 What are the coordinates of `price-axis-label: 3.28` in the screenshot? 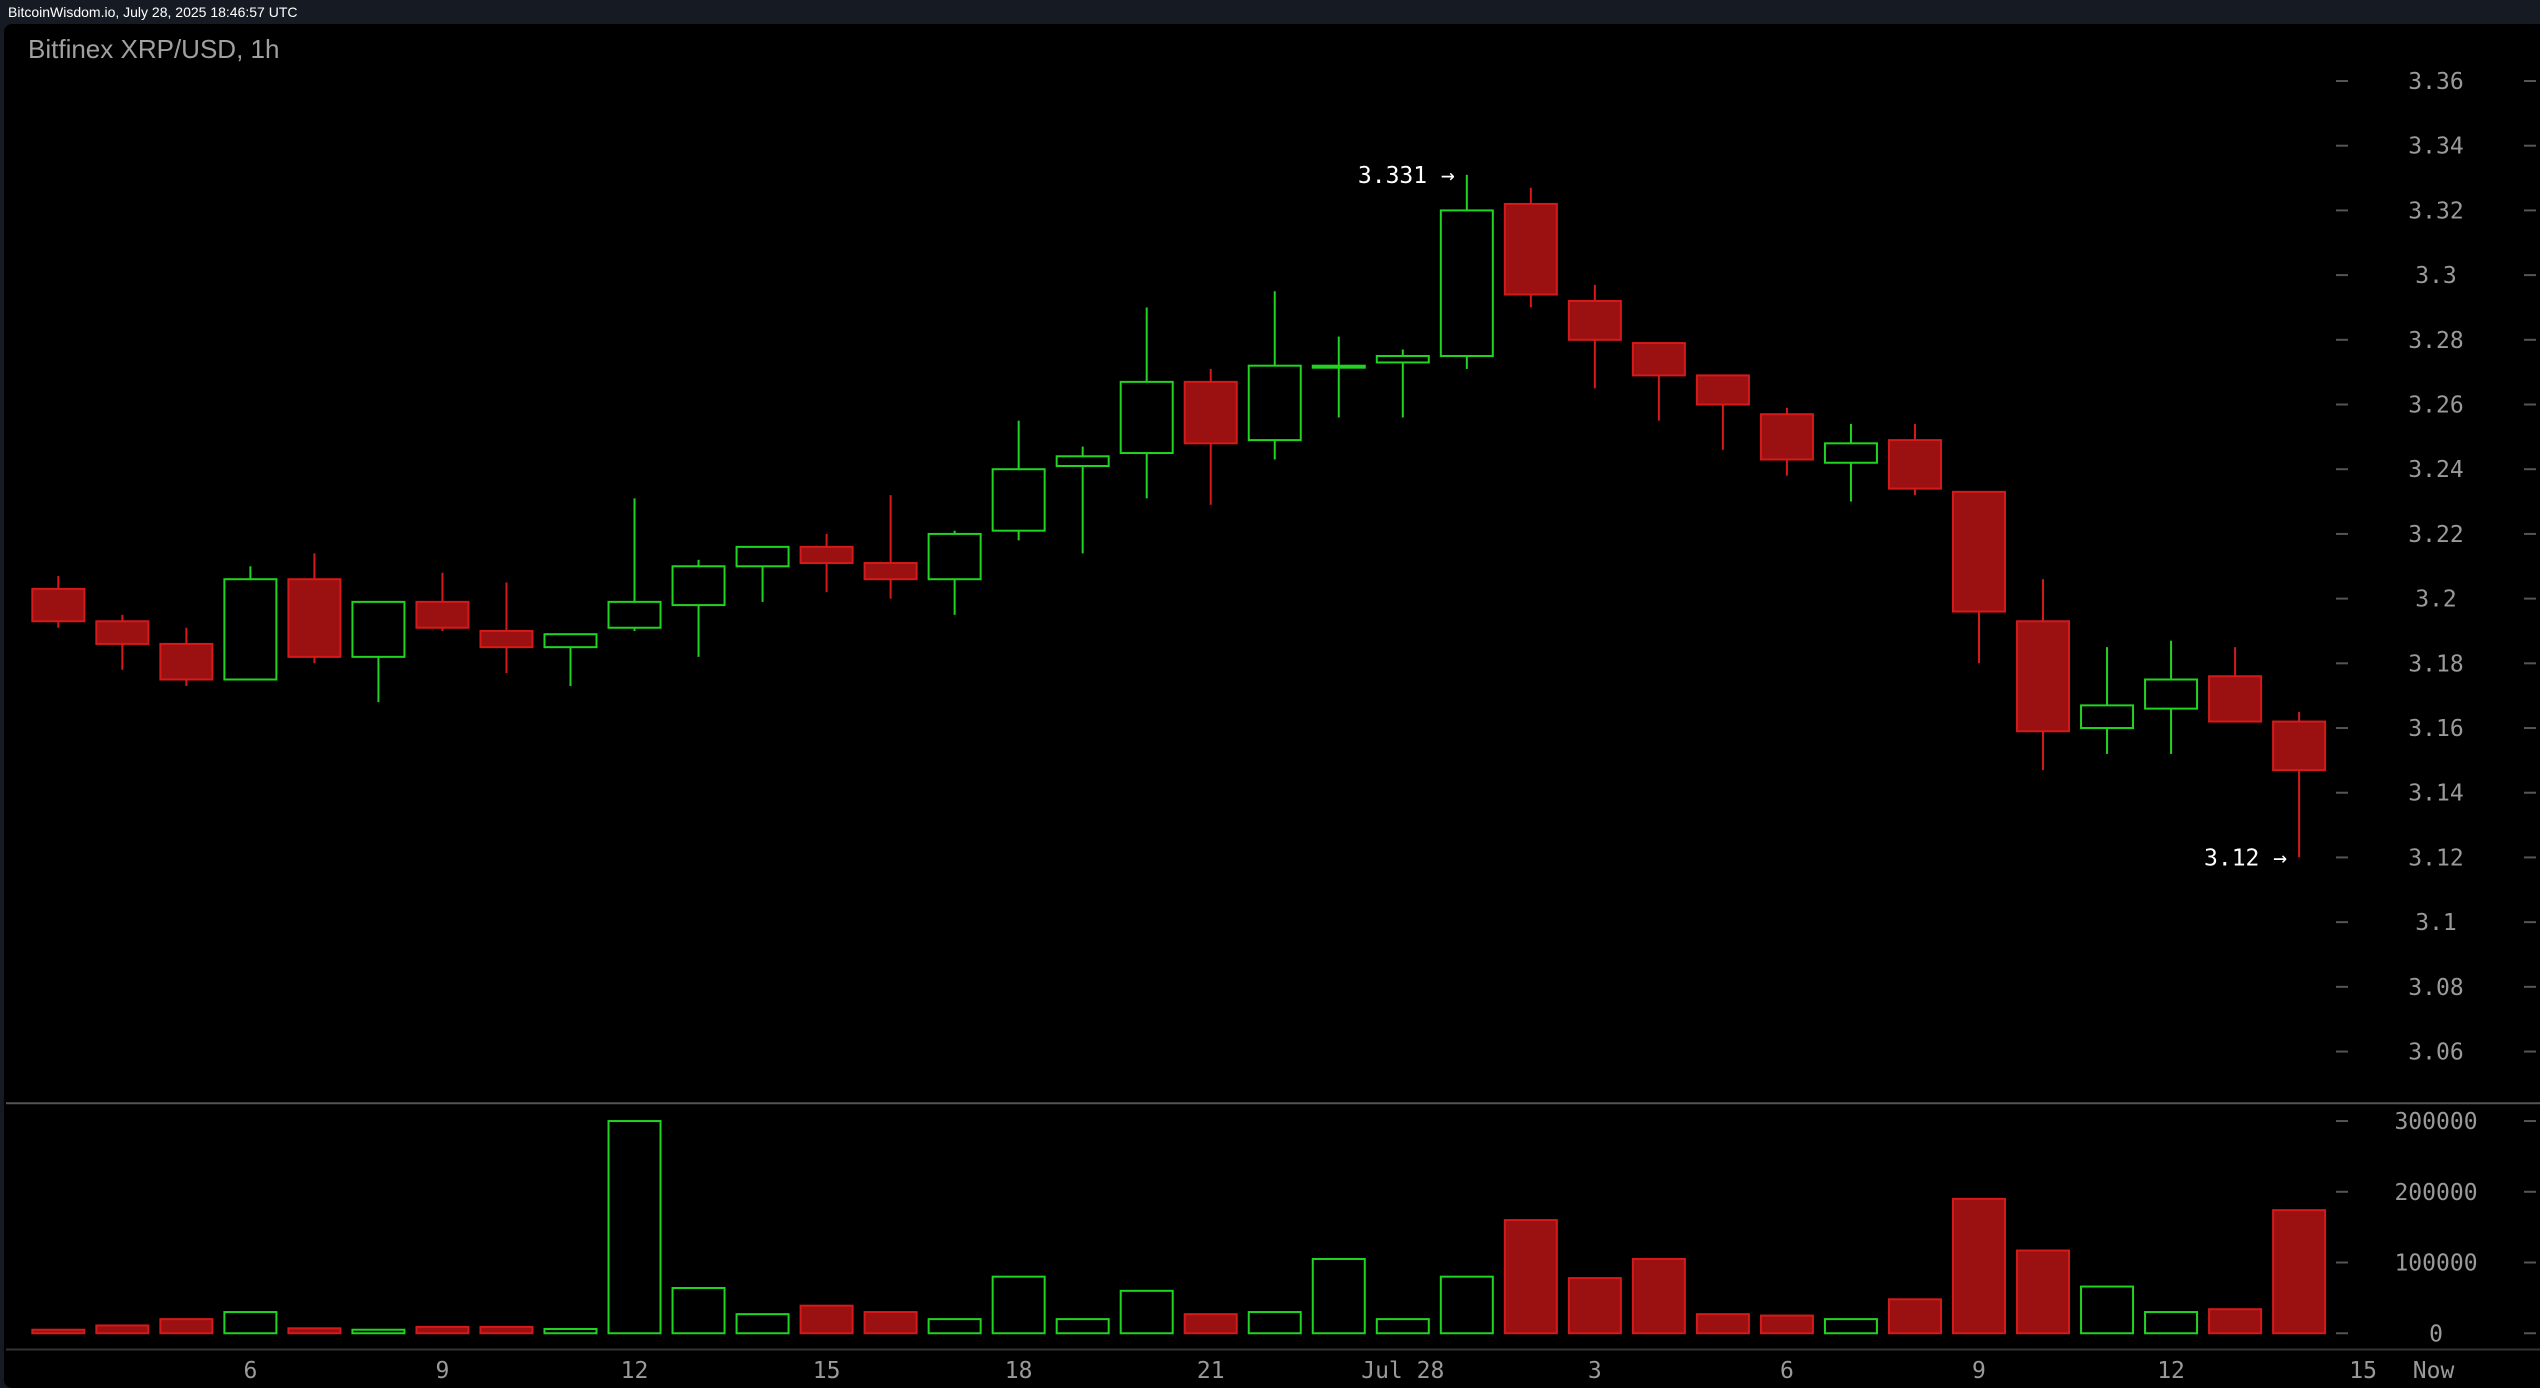 It's located at (2435, 341).